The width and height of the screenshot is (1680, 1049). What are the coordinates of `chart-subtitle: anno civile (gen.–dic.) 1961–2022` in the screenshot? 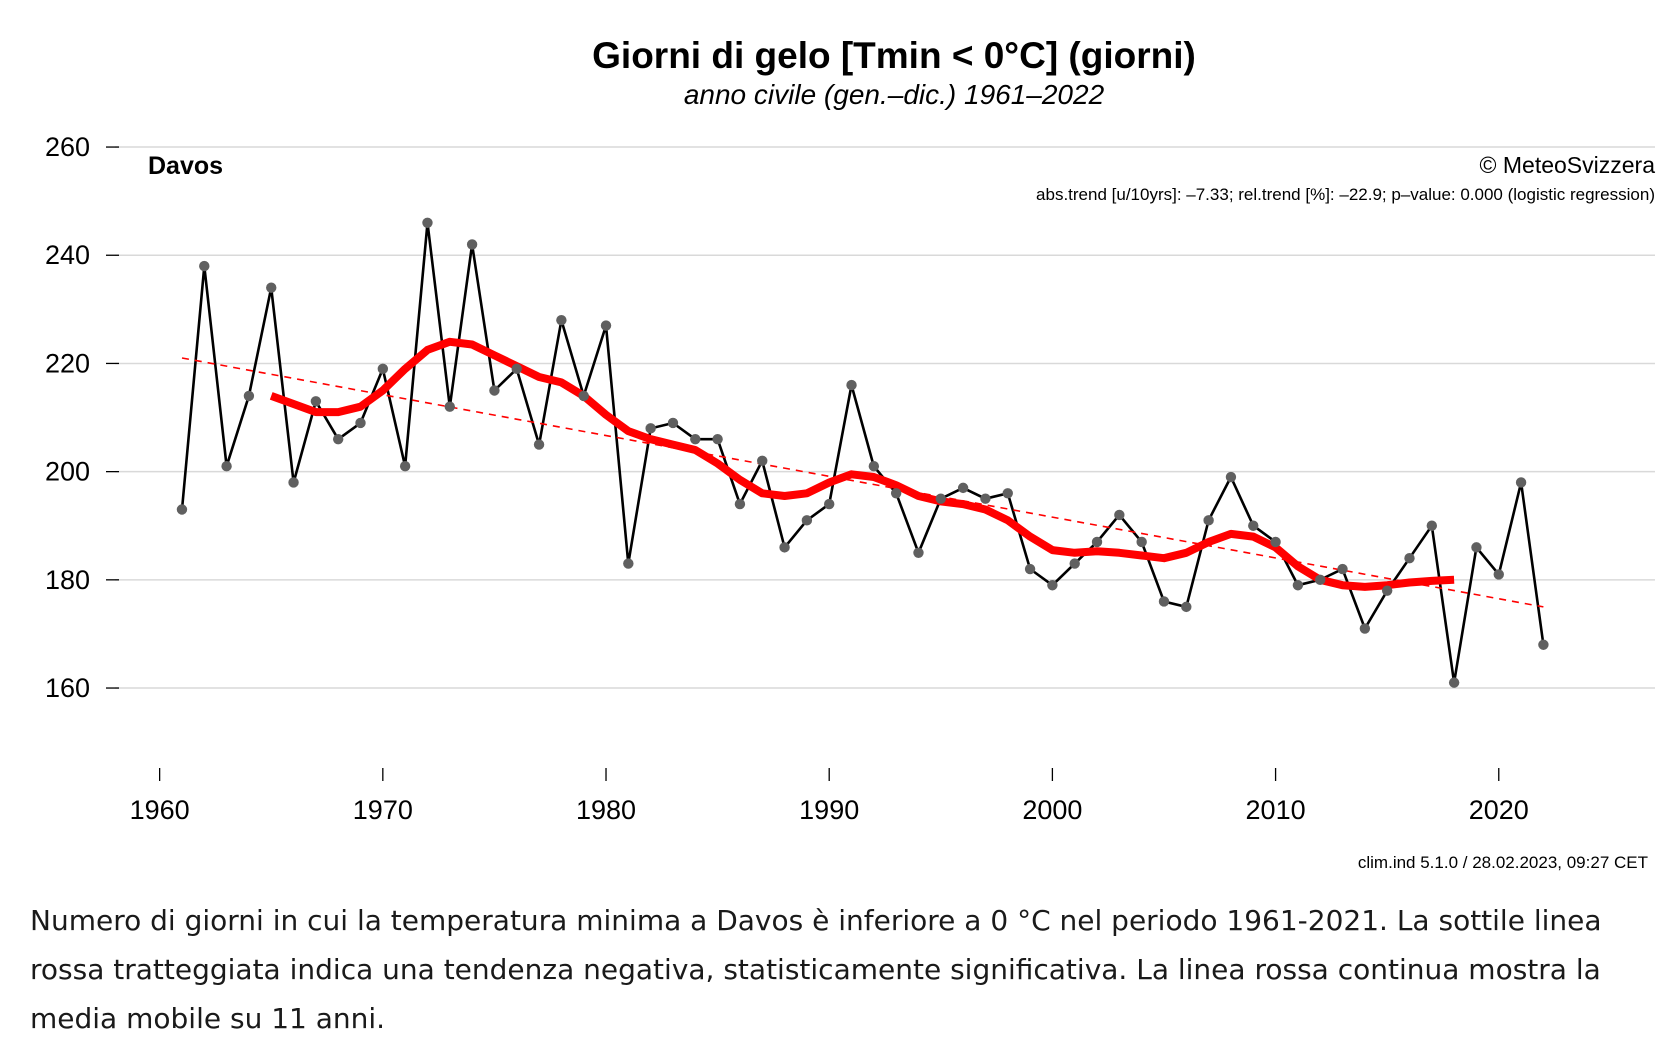 It's located at (894, 94).